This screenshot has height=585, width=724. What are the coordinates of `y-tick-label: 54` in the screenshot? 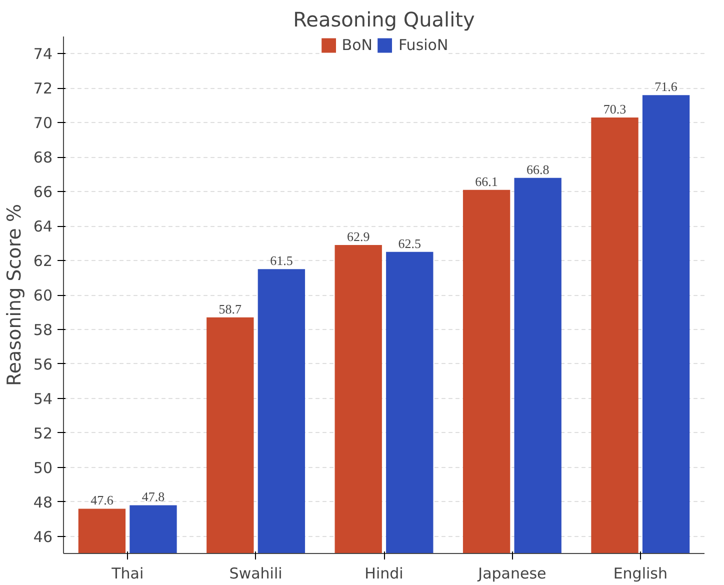 It's located at (43, 399).